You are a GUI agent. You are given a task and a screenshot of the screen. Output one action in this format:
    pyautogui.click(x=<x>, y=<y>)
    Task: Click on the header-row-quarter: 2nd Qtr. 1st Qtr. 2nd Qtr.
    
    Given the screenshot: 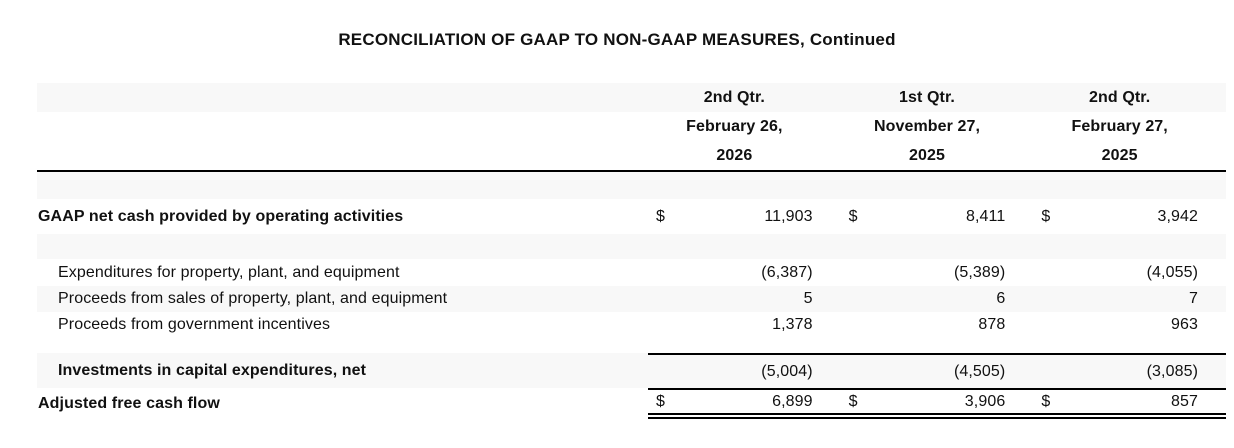 What is the action you would take?
    pyautogui.click(x=631, y=97)
    